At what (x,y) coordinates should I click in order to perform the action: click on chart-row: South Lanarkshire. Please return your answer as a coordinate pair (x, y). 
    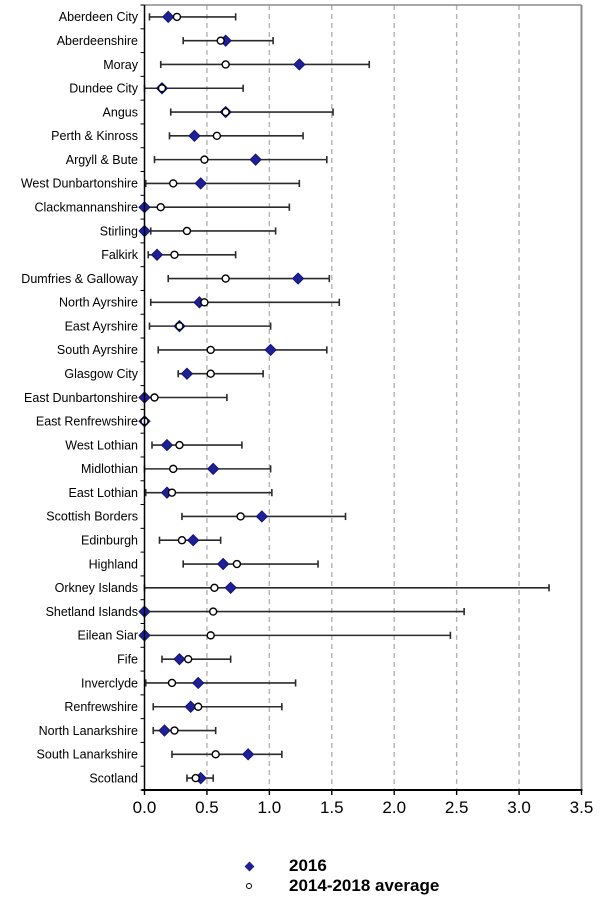
    Looking at the image, I should click on (160, 755).